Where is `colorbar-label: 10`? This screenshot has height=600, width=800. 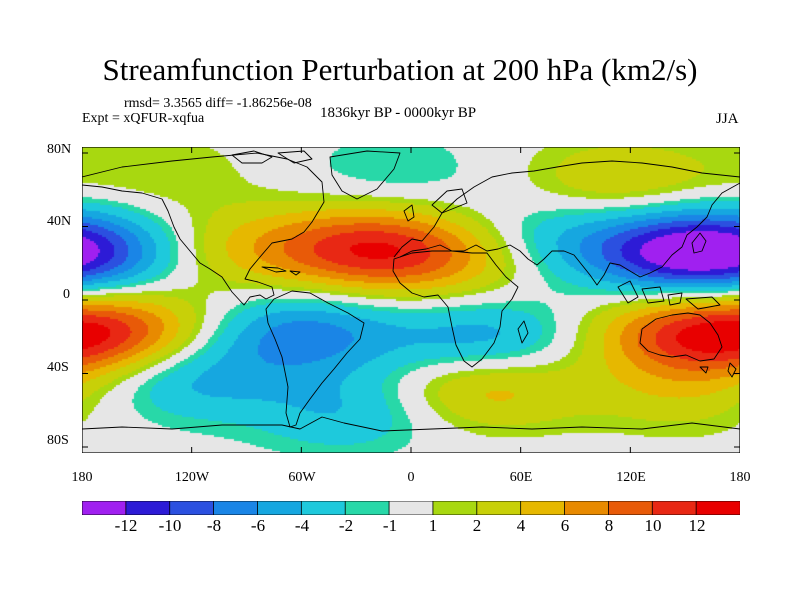 colorbar-label: 10 is located at coordinates (653, 525).